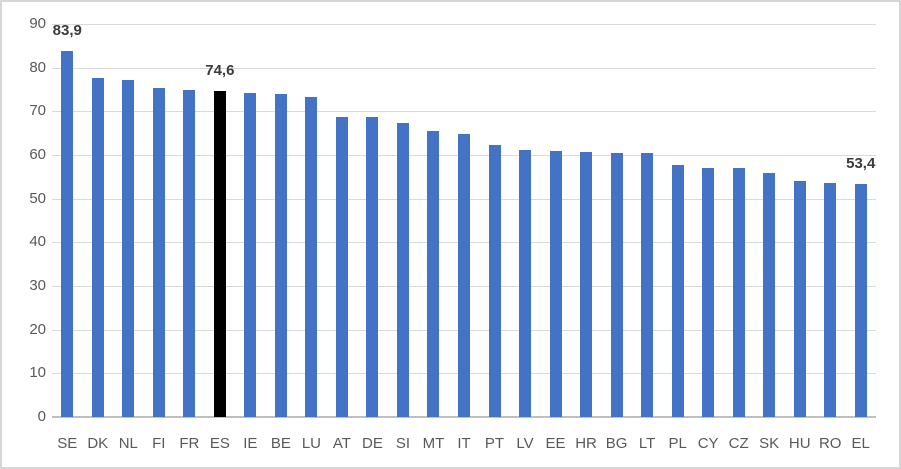  What do you see at coordinates (67, 233) in the screenshot?
I see `bar-se` at bounding box center [67, 233].